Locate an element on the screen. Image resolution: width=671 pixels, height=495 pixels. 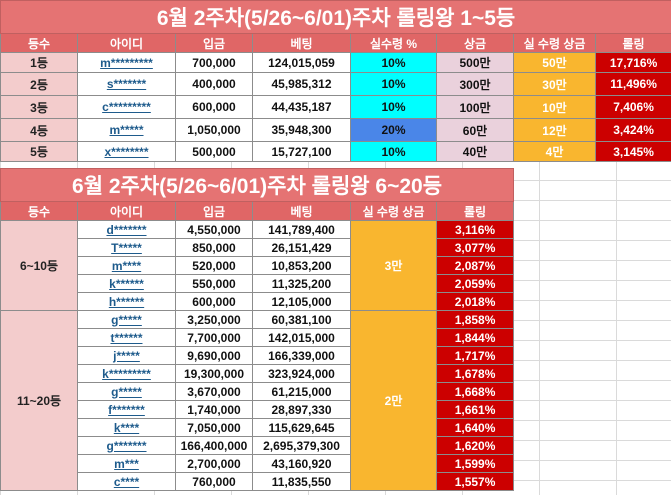
rolling-cell: 1,844% is located at coordinates (475, 337).